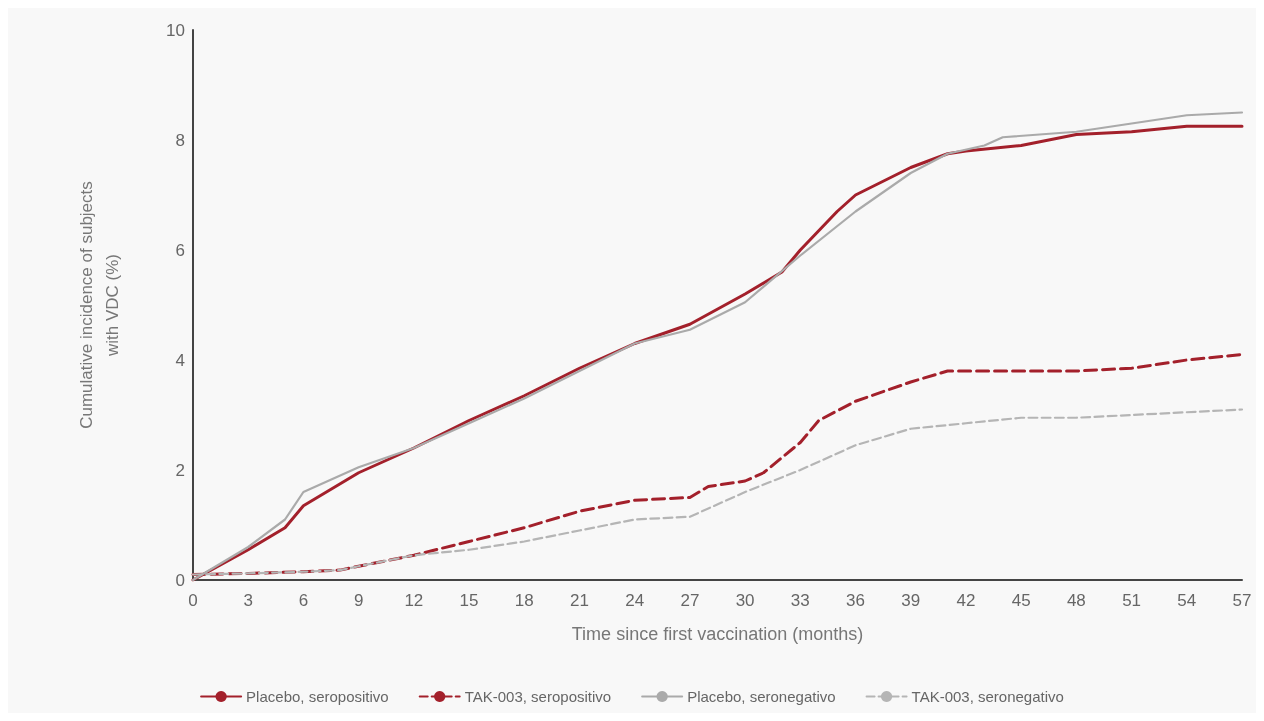 This screenshot has height=721, width=1264. I want to click on x-tick-label: 36, so click(855, 600).